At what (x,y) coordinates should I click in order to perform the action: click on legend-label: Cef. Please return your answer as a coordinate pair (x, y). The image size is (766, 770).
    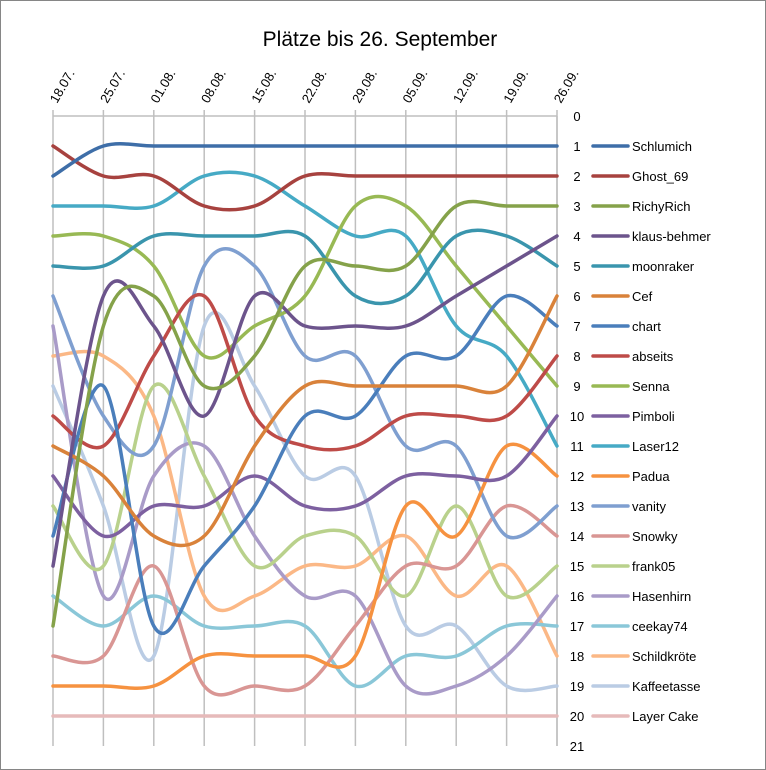
    Looking at the image, I should click on (642, 296).